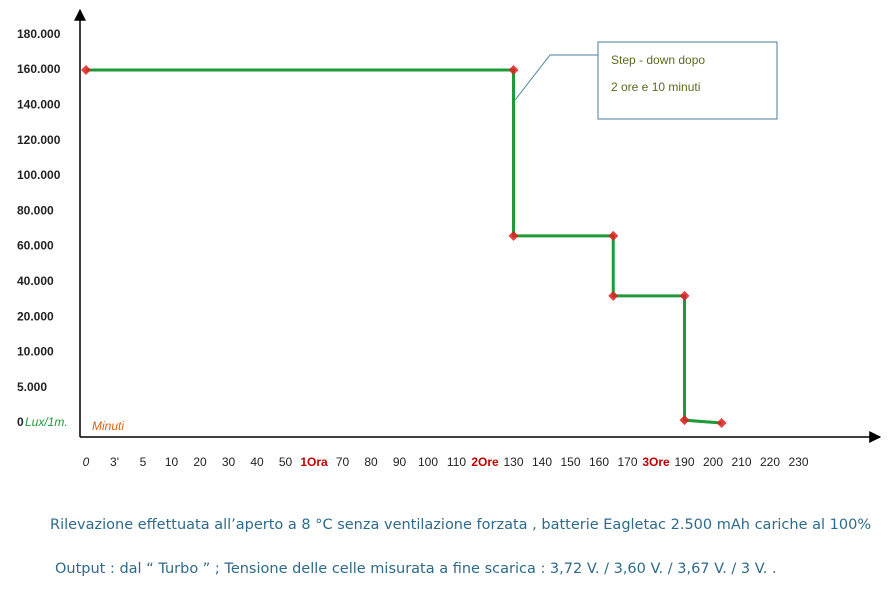  I want to click on x-tick-label: 40, so click(257, 462).